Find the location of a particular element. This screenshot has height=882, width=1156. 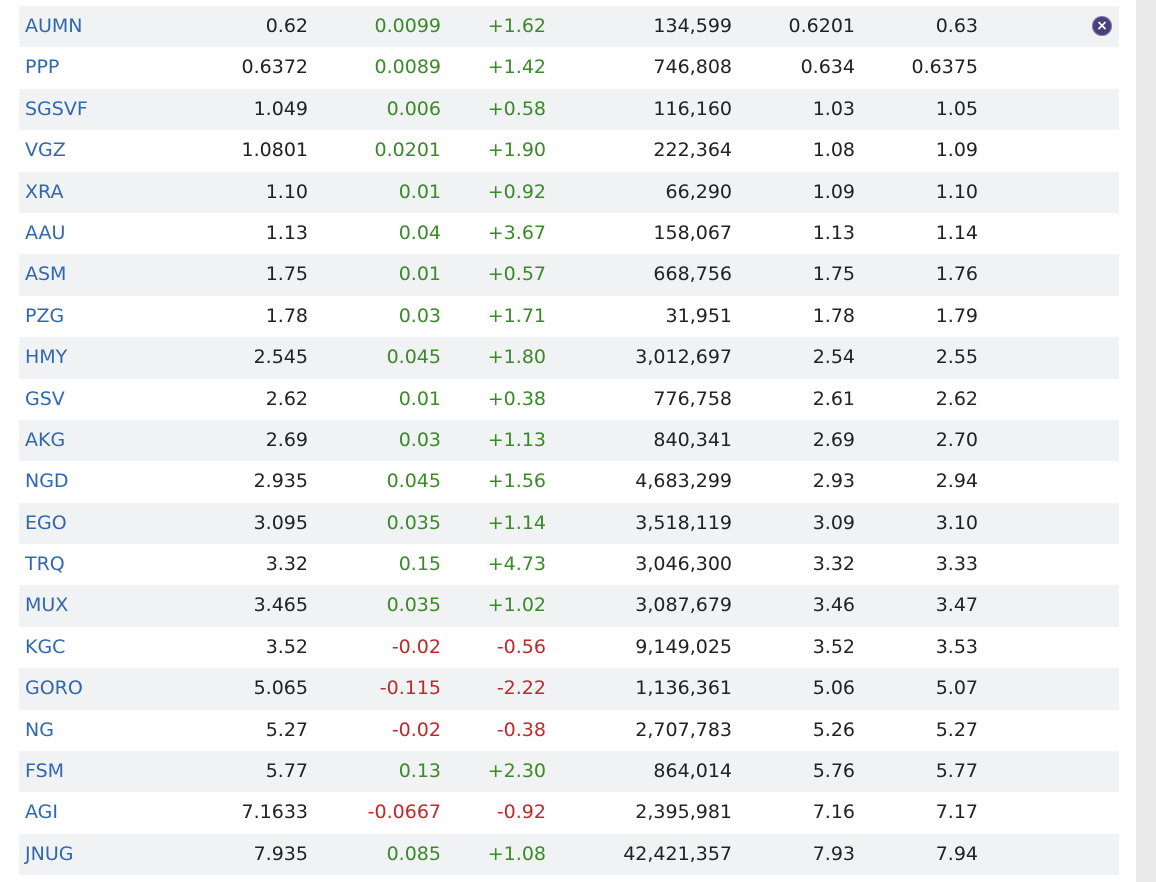

close-icon: × is located at coordinates (1102, 26).